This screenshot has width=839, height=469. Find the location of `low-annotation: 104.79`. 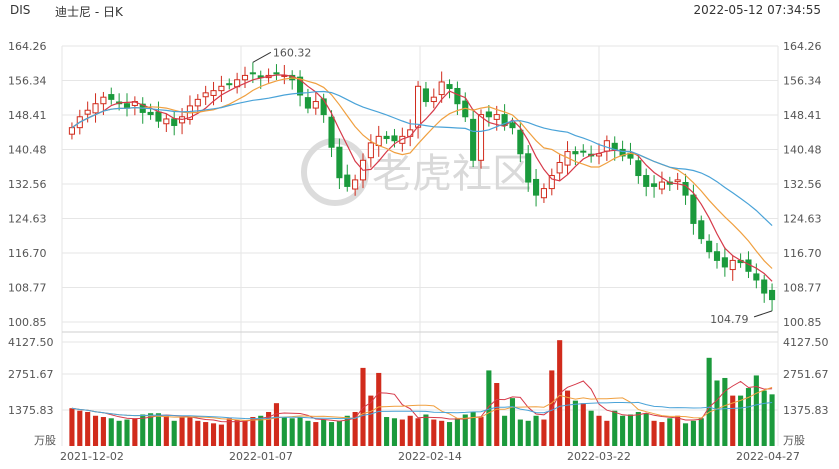

low-annotation: 104.79 is located at coordinates (729, 319).